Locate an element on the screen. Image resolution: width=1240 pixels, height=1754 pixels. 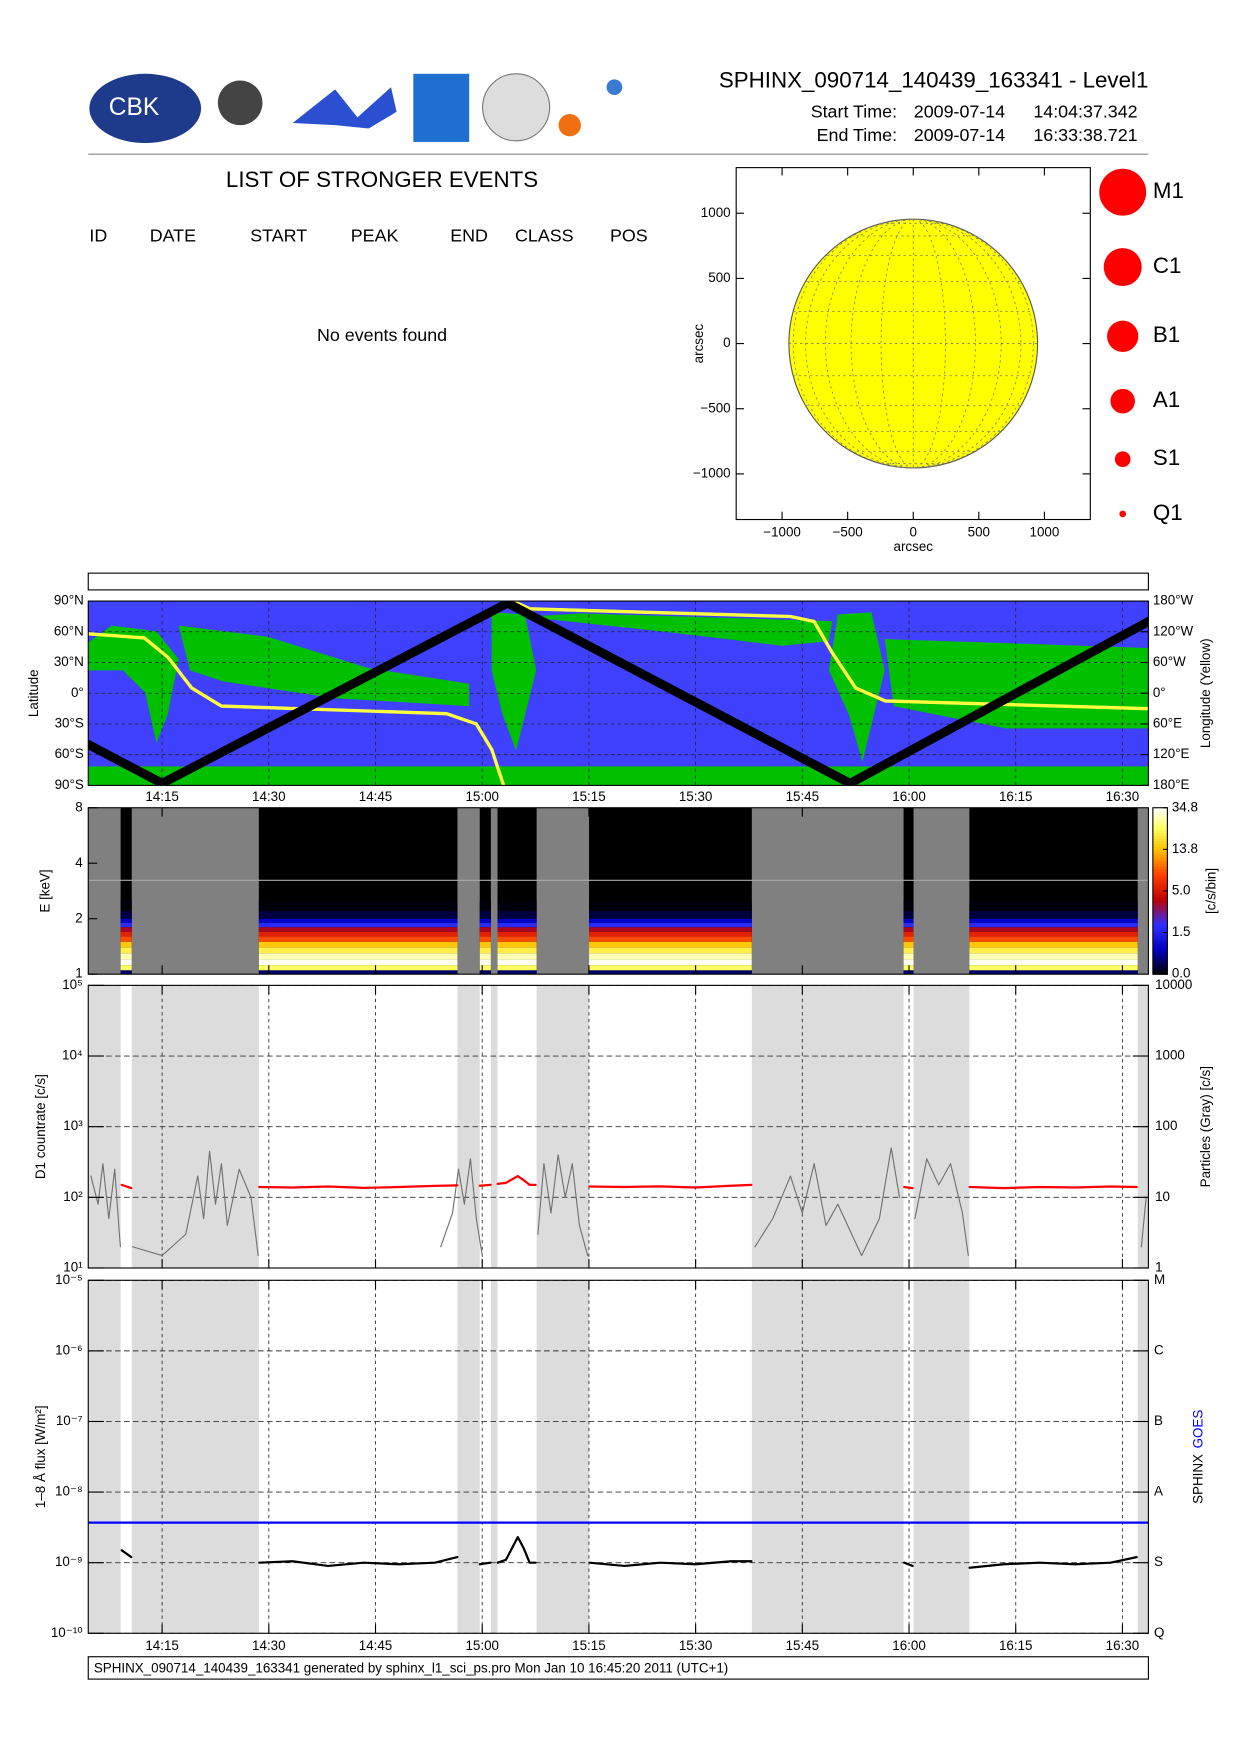
y-tick-label: 10⁻⁶ is located at coordinates (68, 1349).